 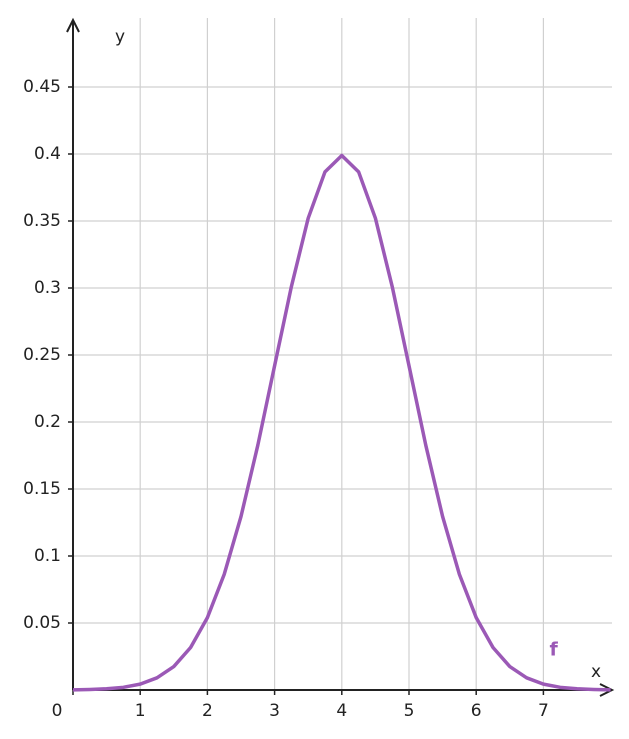 What do you see at coordinates (42, 623) in the screenshot?
I see `y-tick-label: 0.05` at bounding box center [42, 623].